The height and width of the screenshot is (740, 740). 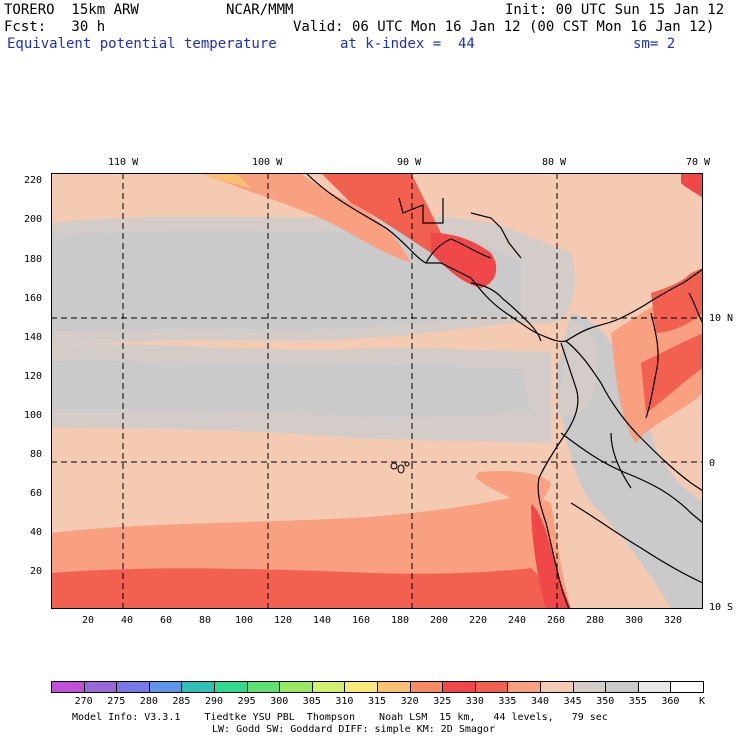 What do you see at coordinates (615, 10) in the screenshot?
I see `init-time: Init: 00 UTC Sun 15 Jan 12` at bounding box center [615, 10].